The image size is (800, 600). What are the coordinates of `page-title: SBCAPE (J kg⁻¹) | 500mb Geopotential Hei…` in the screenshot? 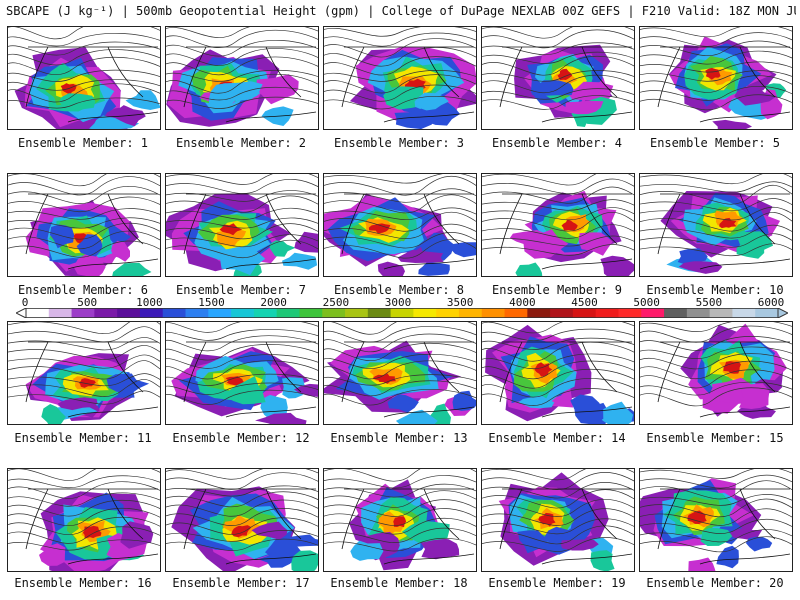 It's located at (401, 11).